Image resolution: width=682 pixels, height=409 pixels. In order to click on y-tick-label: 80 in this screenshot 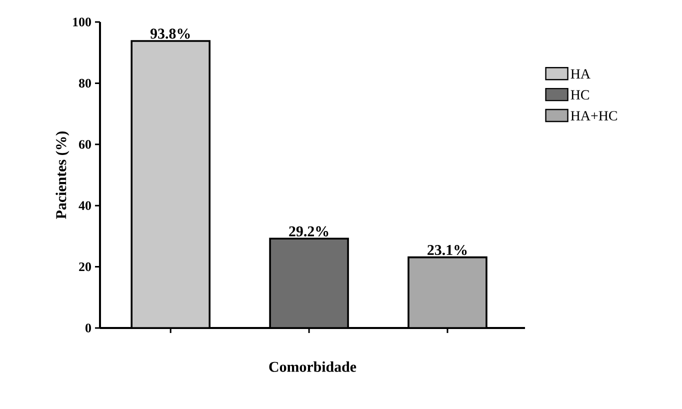, I will do `click(84, 83)`.